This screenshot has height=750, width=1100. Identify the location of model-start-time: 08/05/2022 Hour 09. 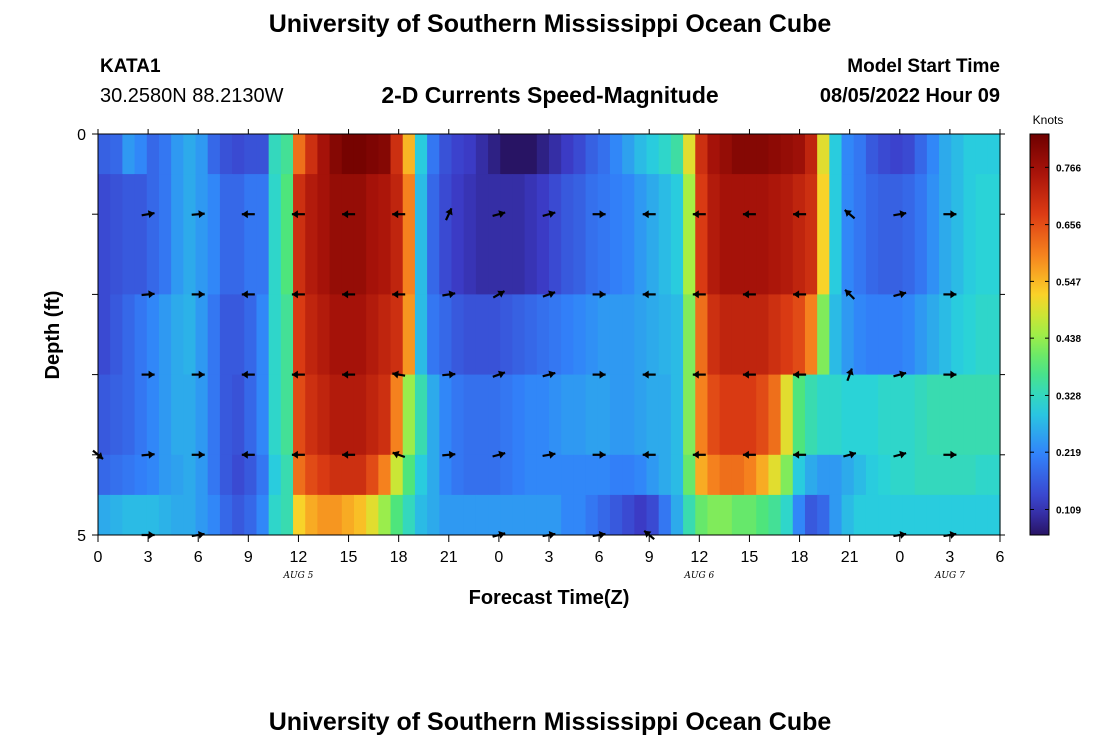
(909, 96).